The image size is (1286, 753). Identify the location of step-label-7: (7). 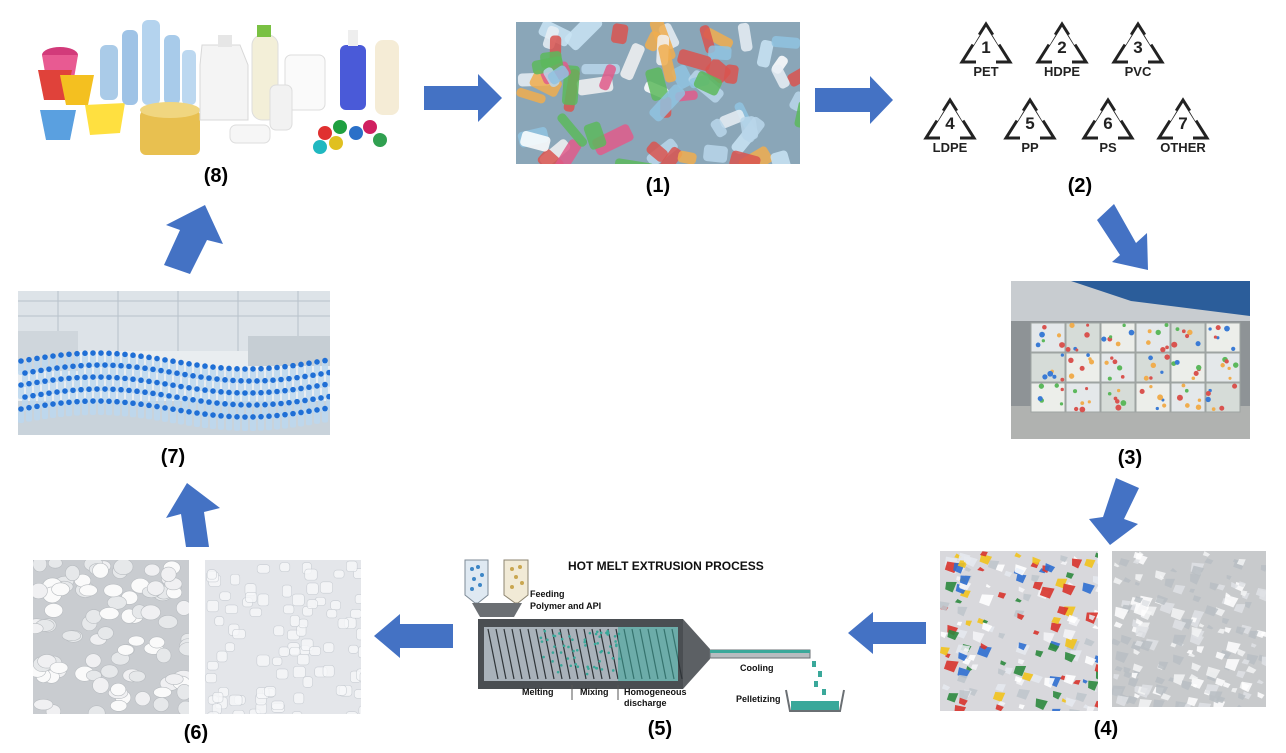
(173, 457).